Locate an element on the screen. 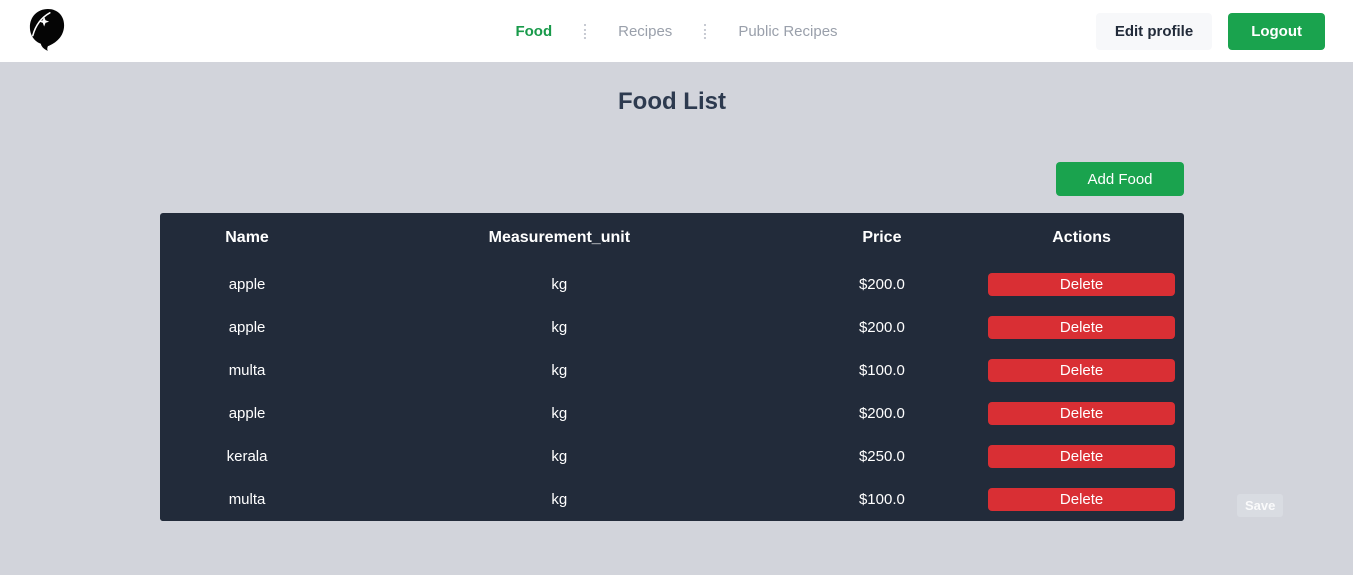 The height and width of the screenshot is (575, 1353). nav-actions: Edit profile Logout is located at coordinates (1210, 31).